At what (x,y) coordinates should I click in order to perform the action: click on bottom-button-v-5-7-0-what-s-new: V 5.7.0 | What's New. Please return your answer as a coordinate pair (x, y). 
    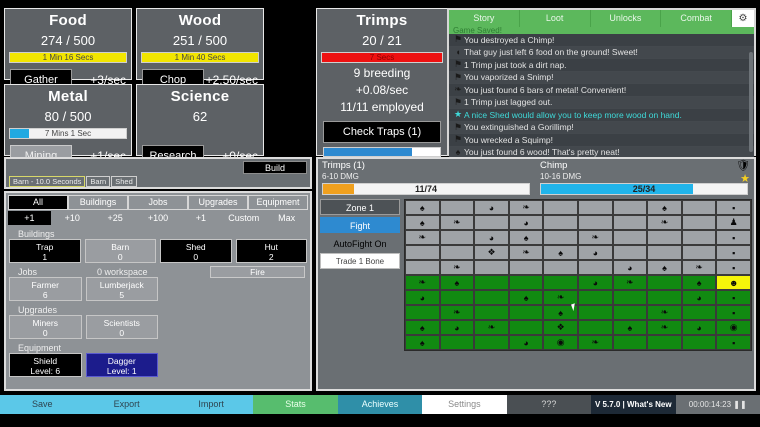
    Looking at the image, I should click on (633, 404).